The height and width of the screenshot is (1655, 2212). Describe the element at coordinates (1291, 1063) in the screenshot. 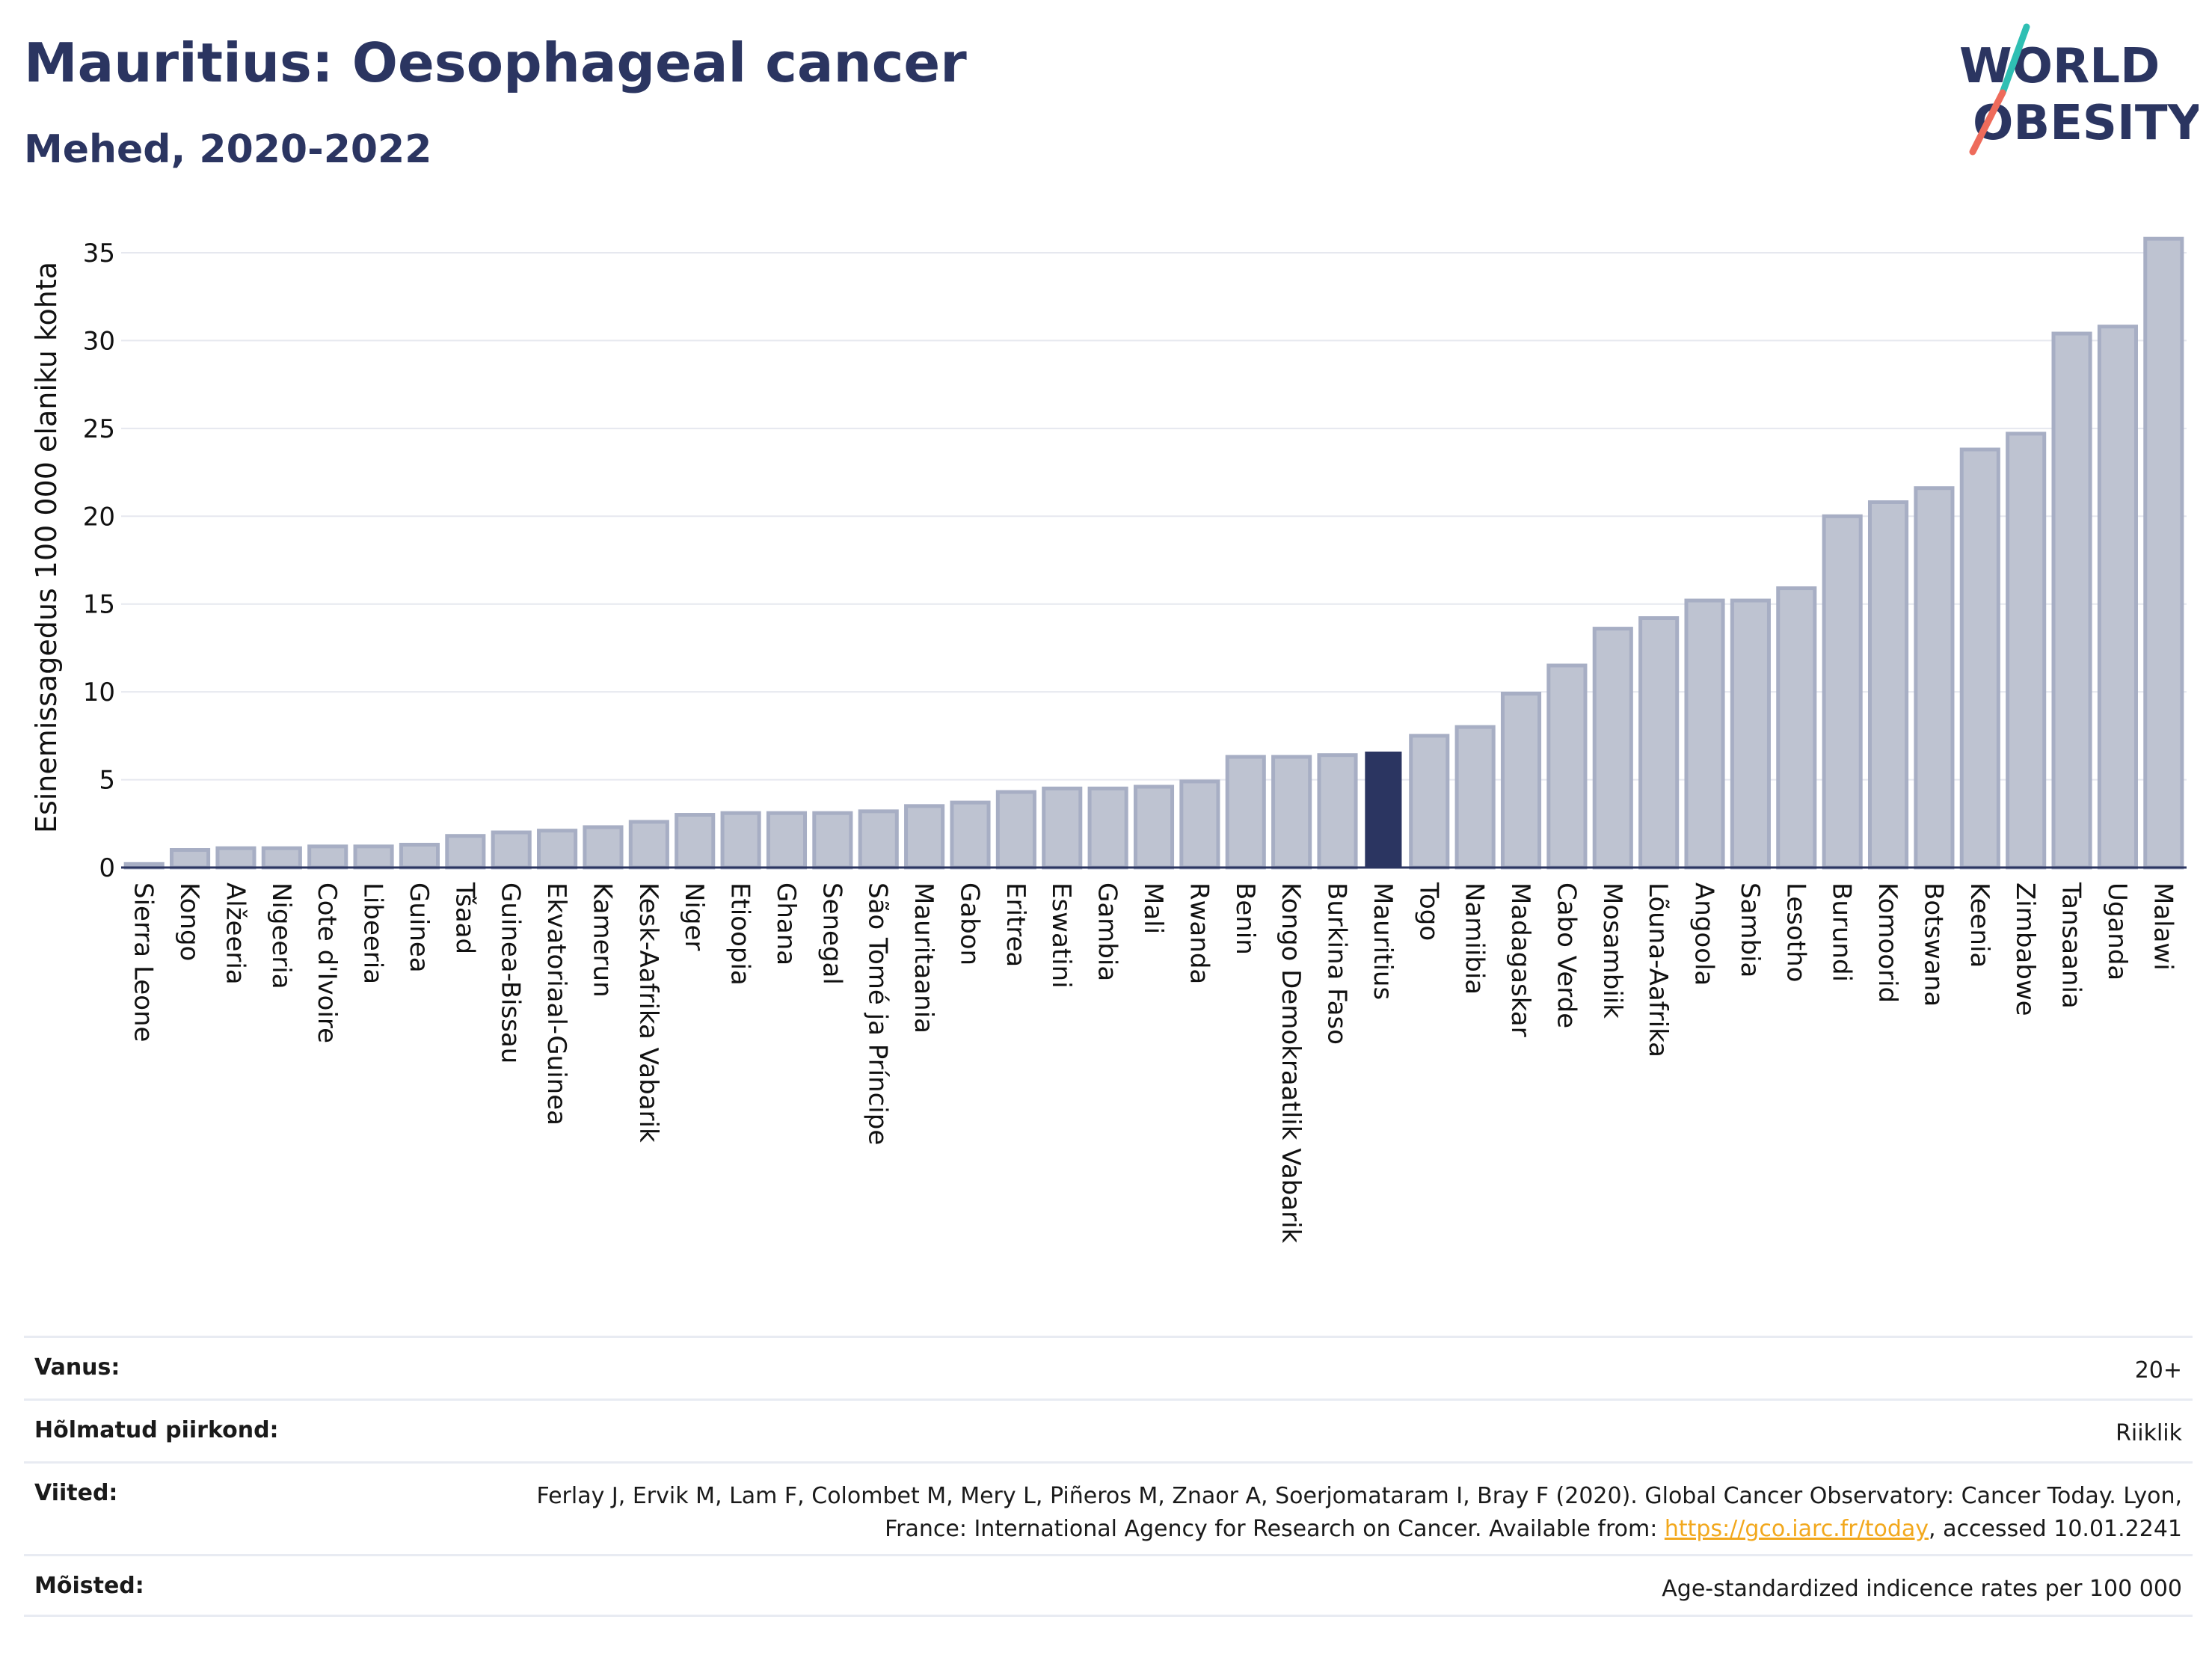

I see `x-tick-label: Kongo Demokraatlik Vabarik` at that location.